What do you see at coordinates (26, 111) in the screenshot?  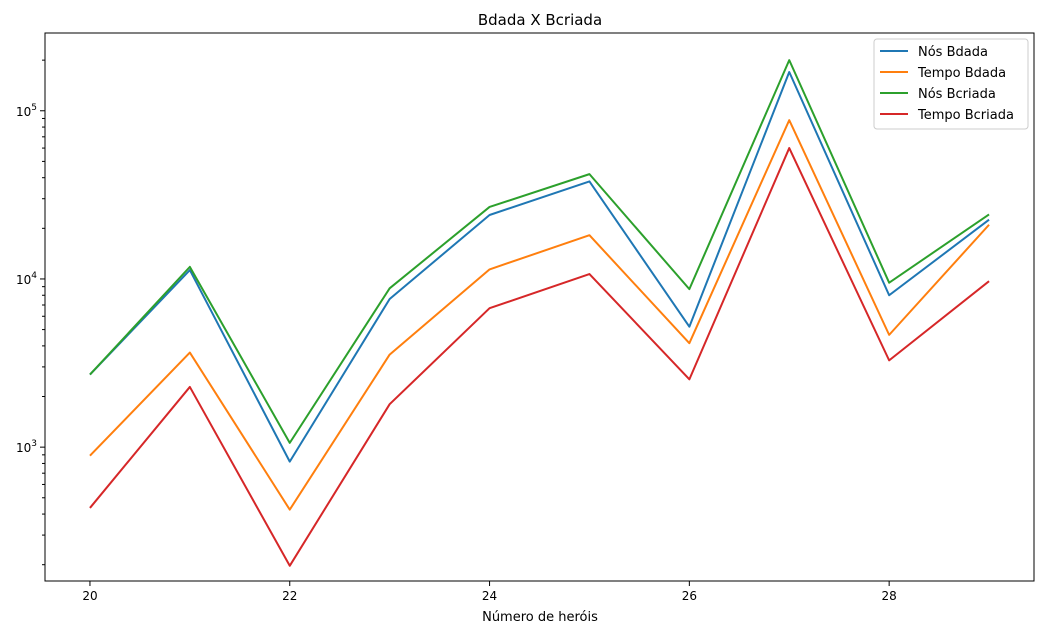 I see `y-tick-label: 10⁵` at bounding box center [26, 111].